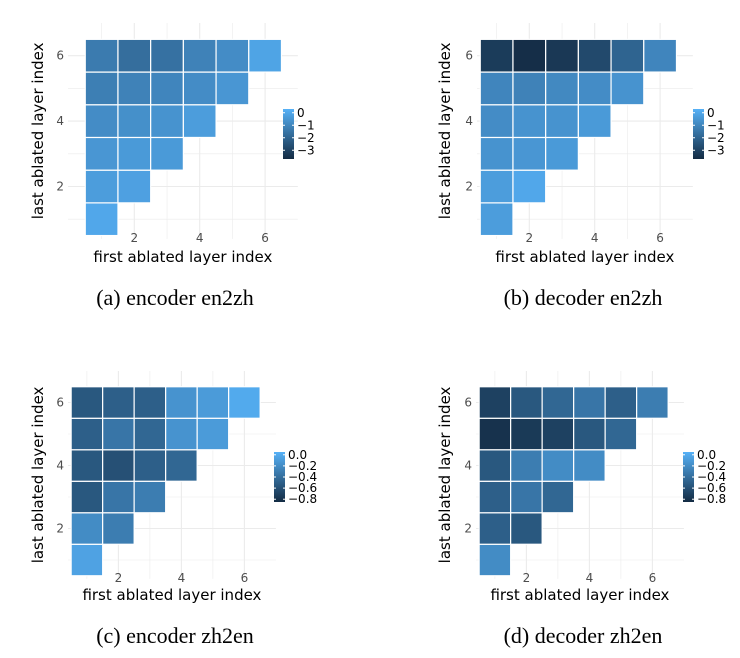 This screenshot has height=658, width=740. I want to click on color-legend: 0−1−2−3, so click(709, 132).